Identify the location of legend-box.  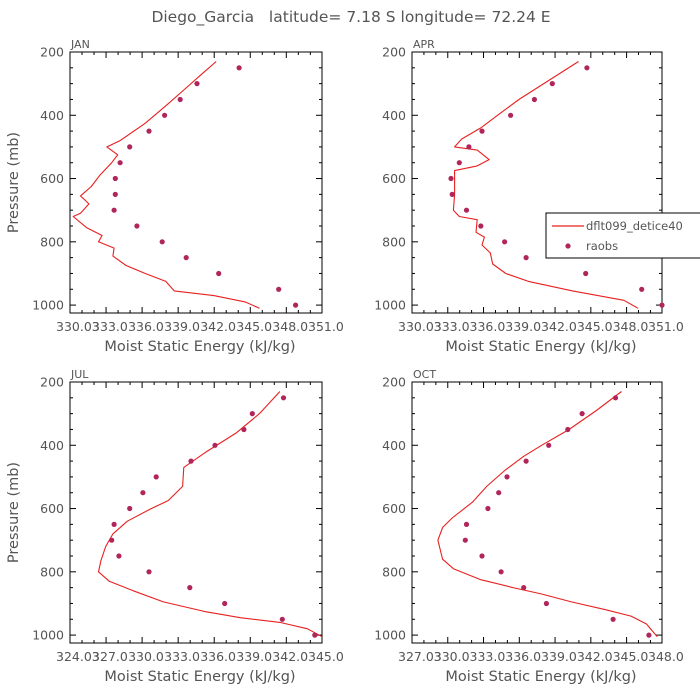
(622, 235).